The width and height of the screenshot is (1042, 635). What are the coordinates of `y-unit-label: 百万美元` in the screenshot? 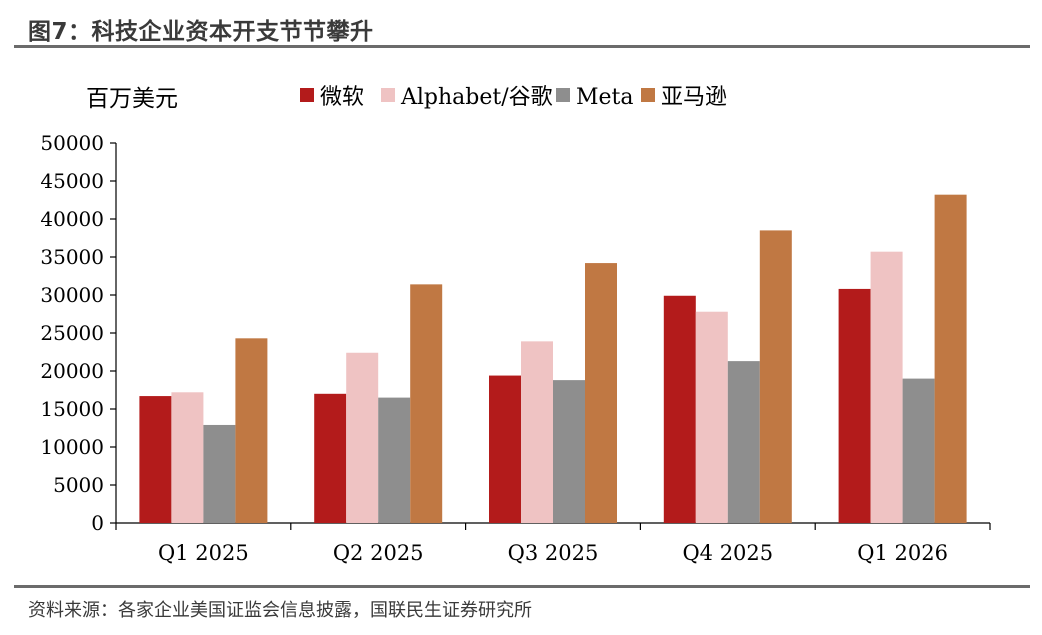 It's located at (132, 99).